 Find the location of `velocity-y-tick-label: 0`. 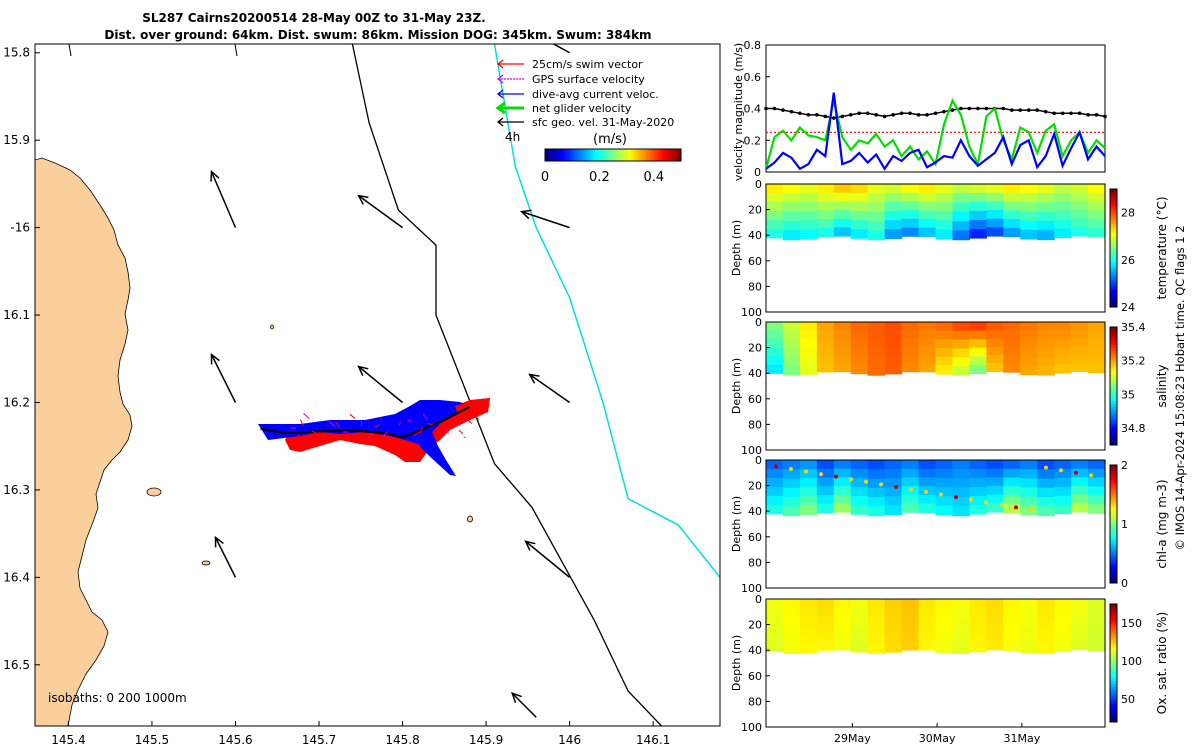

velocity-y-tick-label: 0 is located at coordinates (757, 172).